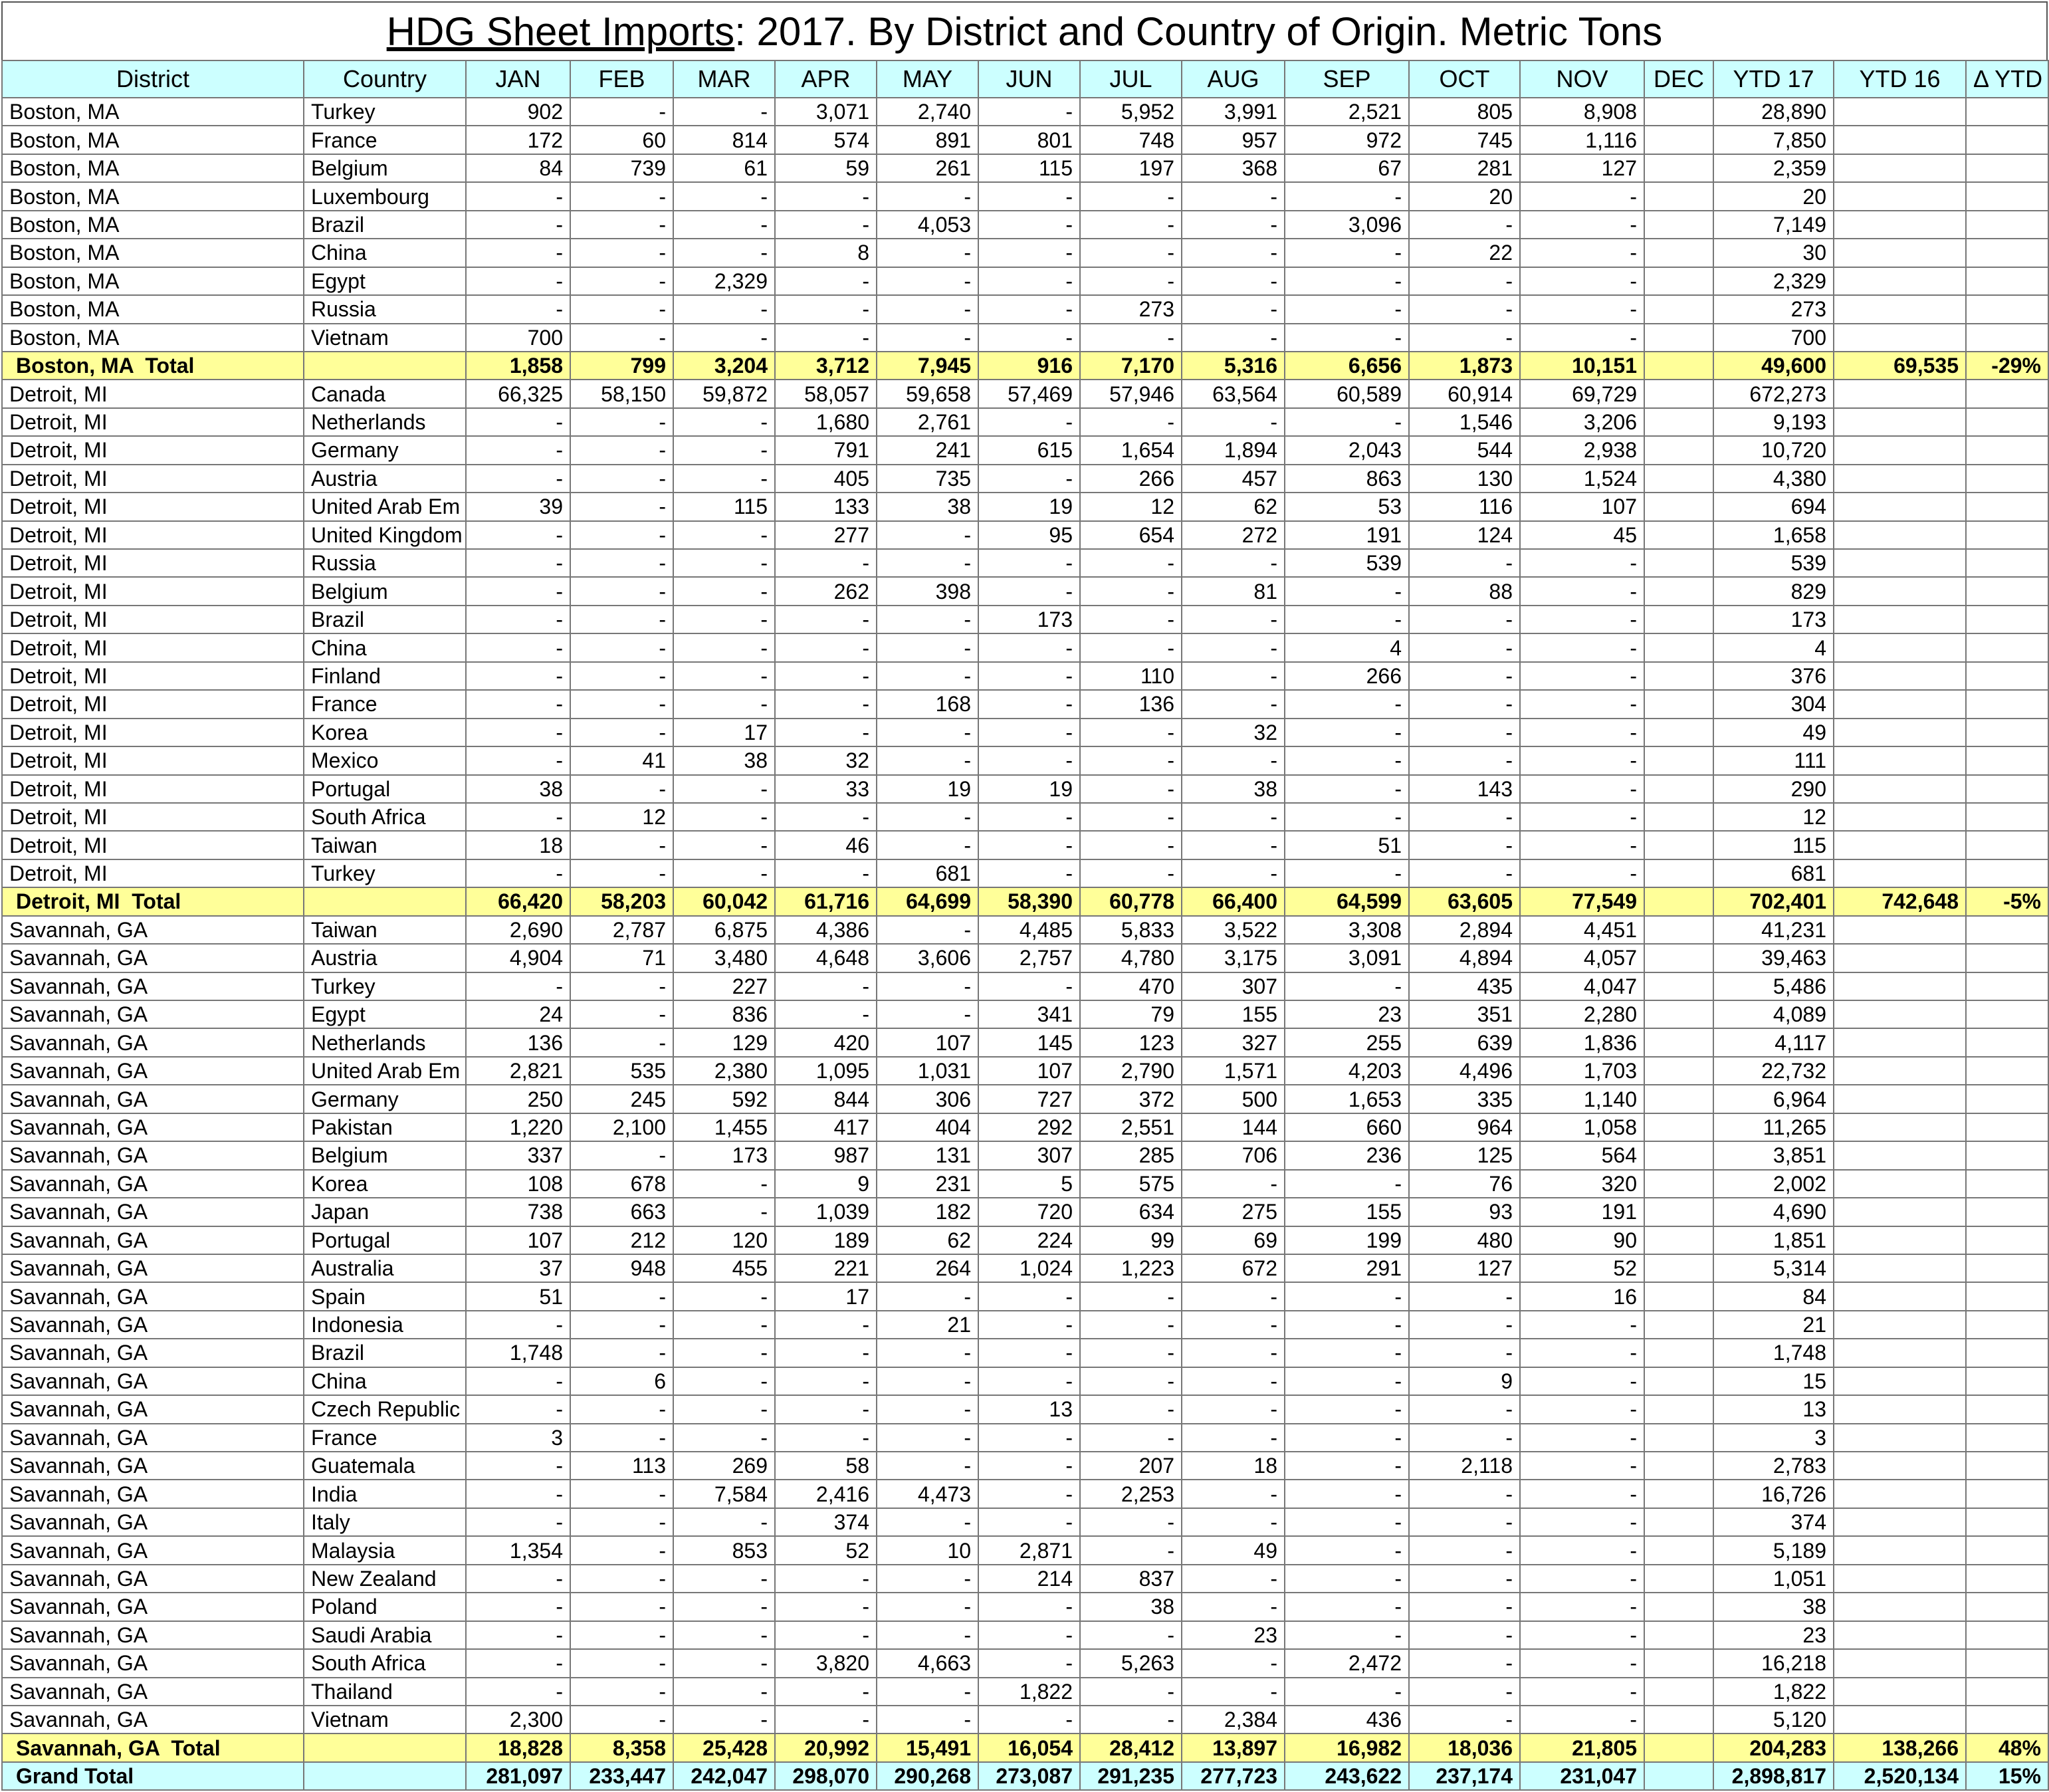 This screenshot has height=1792, width=2049. What do you see at coordinates (1582, 1184) in the screenshot?
I see `value-cell: 320` at bounding box center [1582, 1184].